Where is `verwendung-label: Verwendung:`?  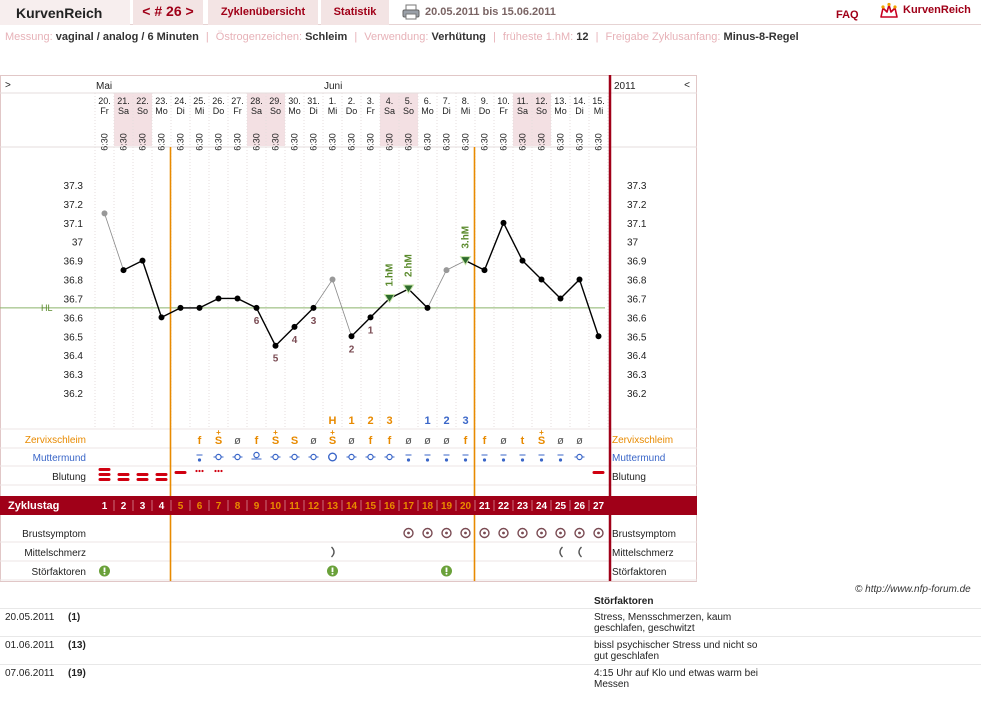 verwendung-label: Verwendung: is located at coordinates (396, 37).